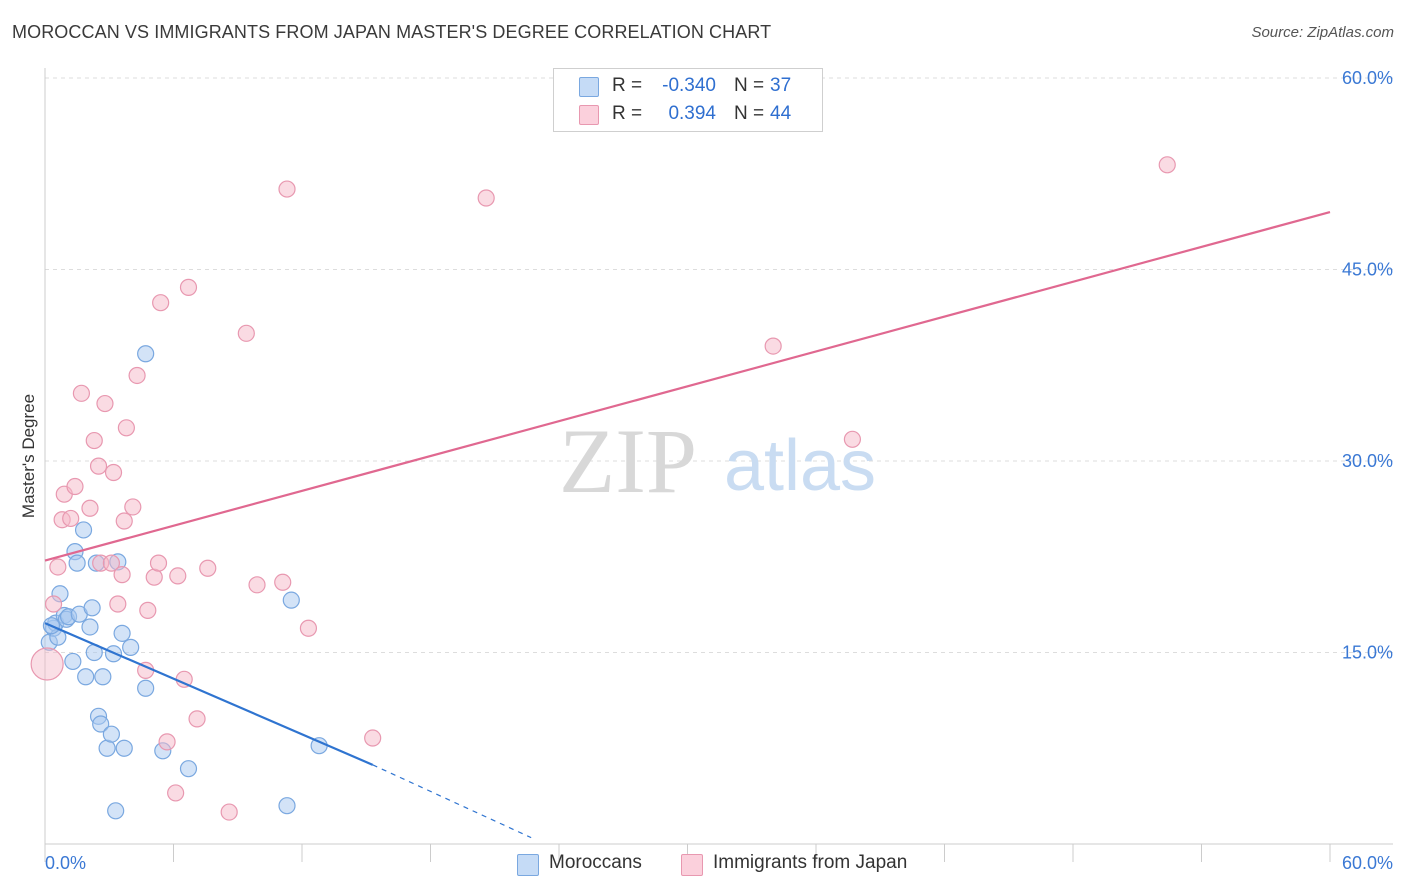  I want to click on legend-r-value: 0.394, so click(692, 113).